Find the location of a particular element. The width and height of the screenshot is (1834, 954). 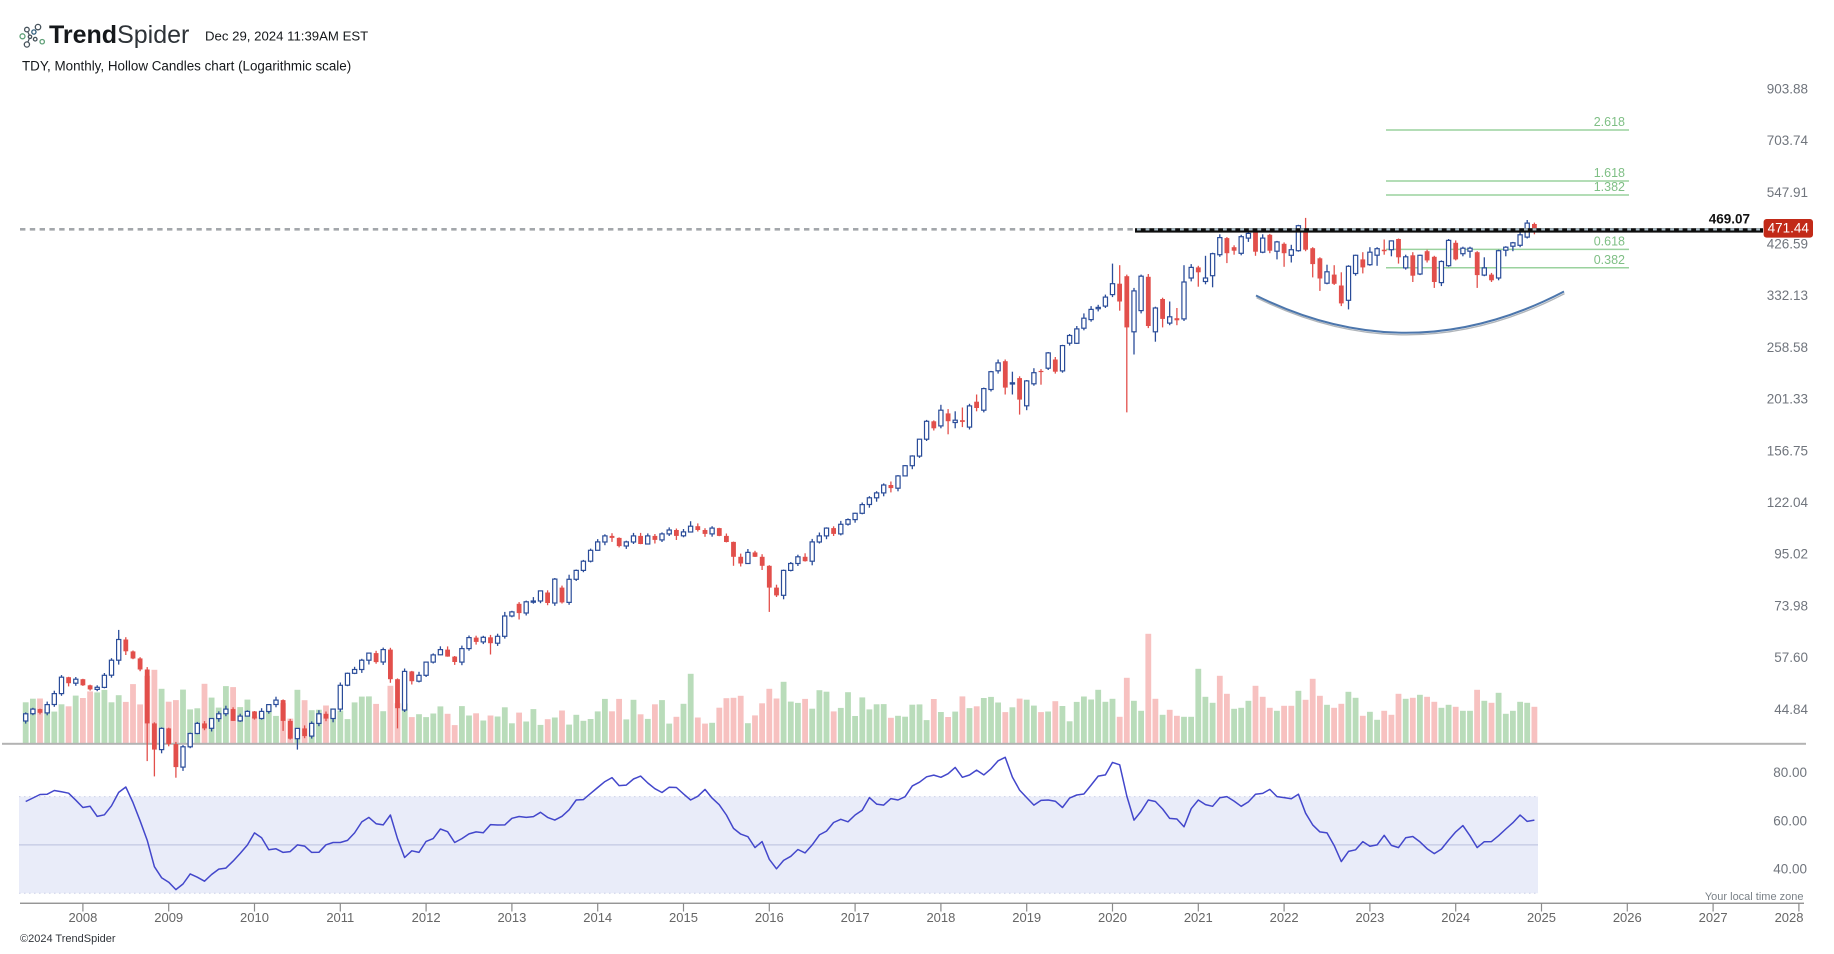

svg-text: Your local time zone is located at coordinates (1754, 897).